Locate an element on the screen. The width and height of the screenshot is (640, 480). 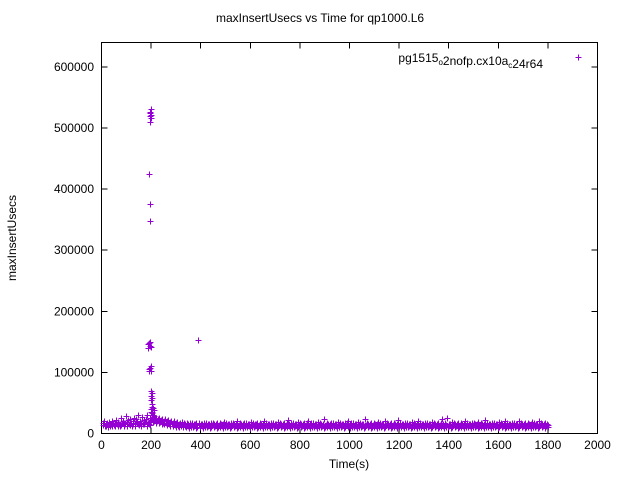
y-tick-label: 600000 is located at coordinates (74, 67).